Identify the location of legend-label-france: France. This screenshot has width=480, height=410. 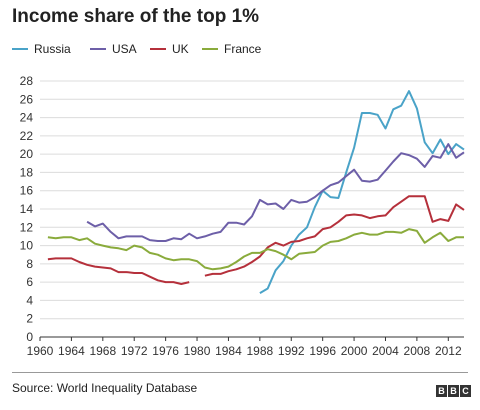
(243, 49).